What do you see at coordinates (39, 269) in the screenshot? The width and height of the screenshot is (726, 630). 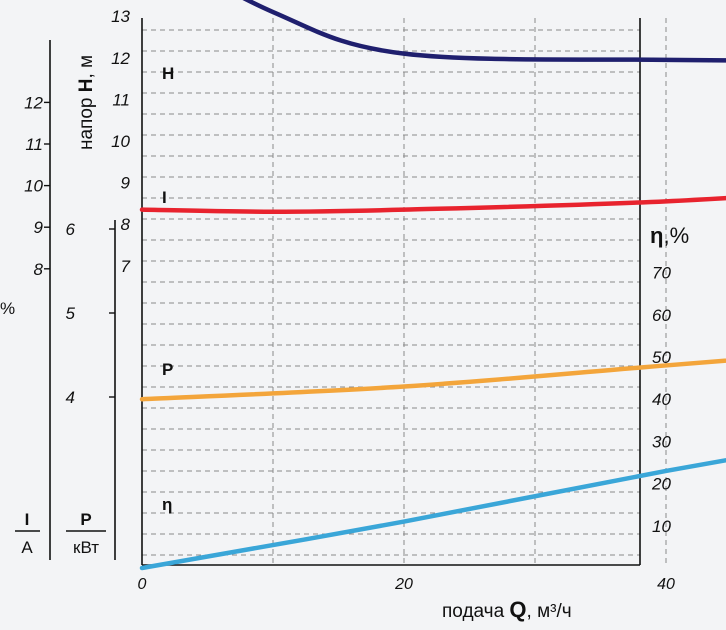 I see `current-tick-label: 8` at bounding box center [39, 269].